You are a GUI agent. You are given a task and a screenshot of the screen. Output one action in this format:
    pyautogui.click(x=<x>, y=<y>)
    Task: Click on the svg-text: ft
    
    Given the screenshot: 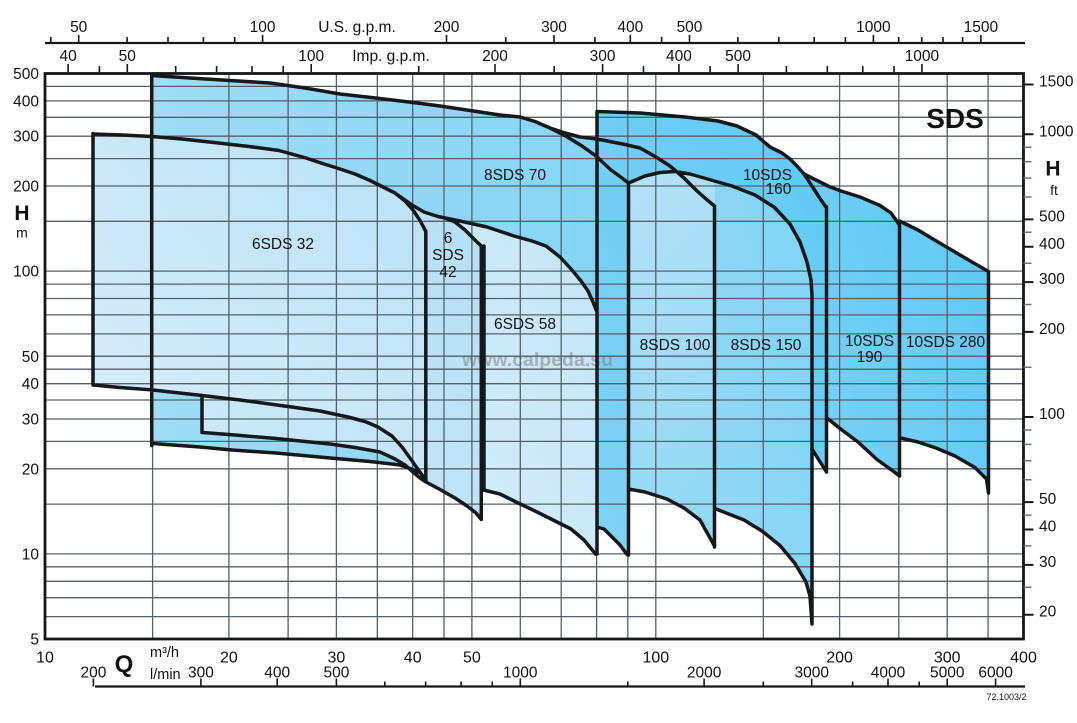 What is the action you would take?
    pyautogui.click(x=1054, y=190)
    